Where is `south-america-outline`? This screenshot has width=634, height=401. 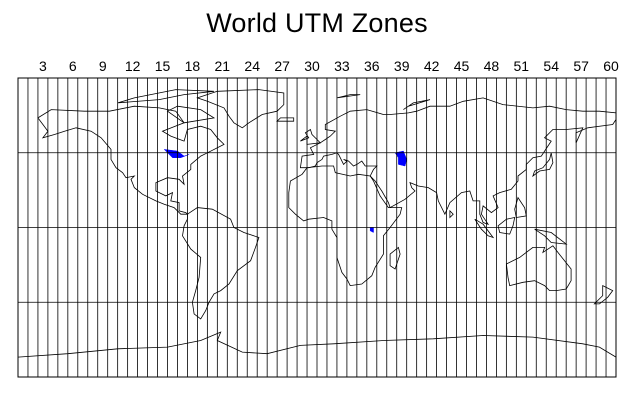 south-america-outline is located at coordinates (221, 263).